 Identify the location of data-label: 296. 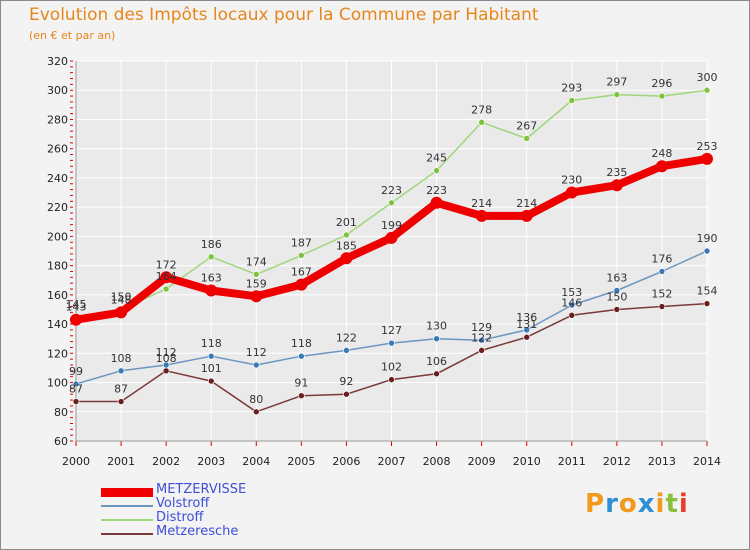
(661, 83).